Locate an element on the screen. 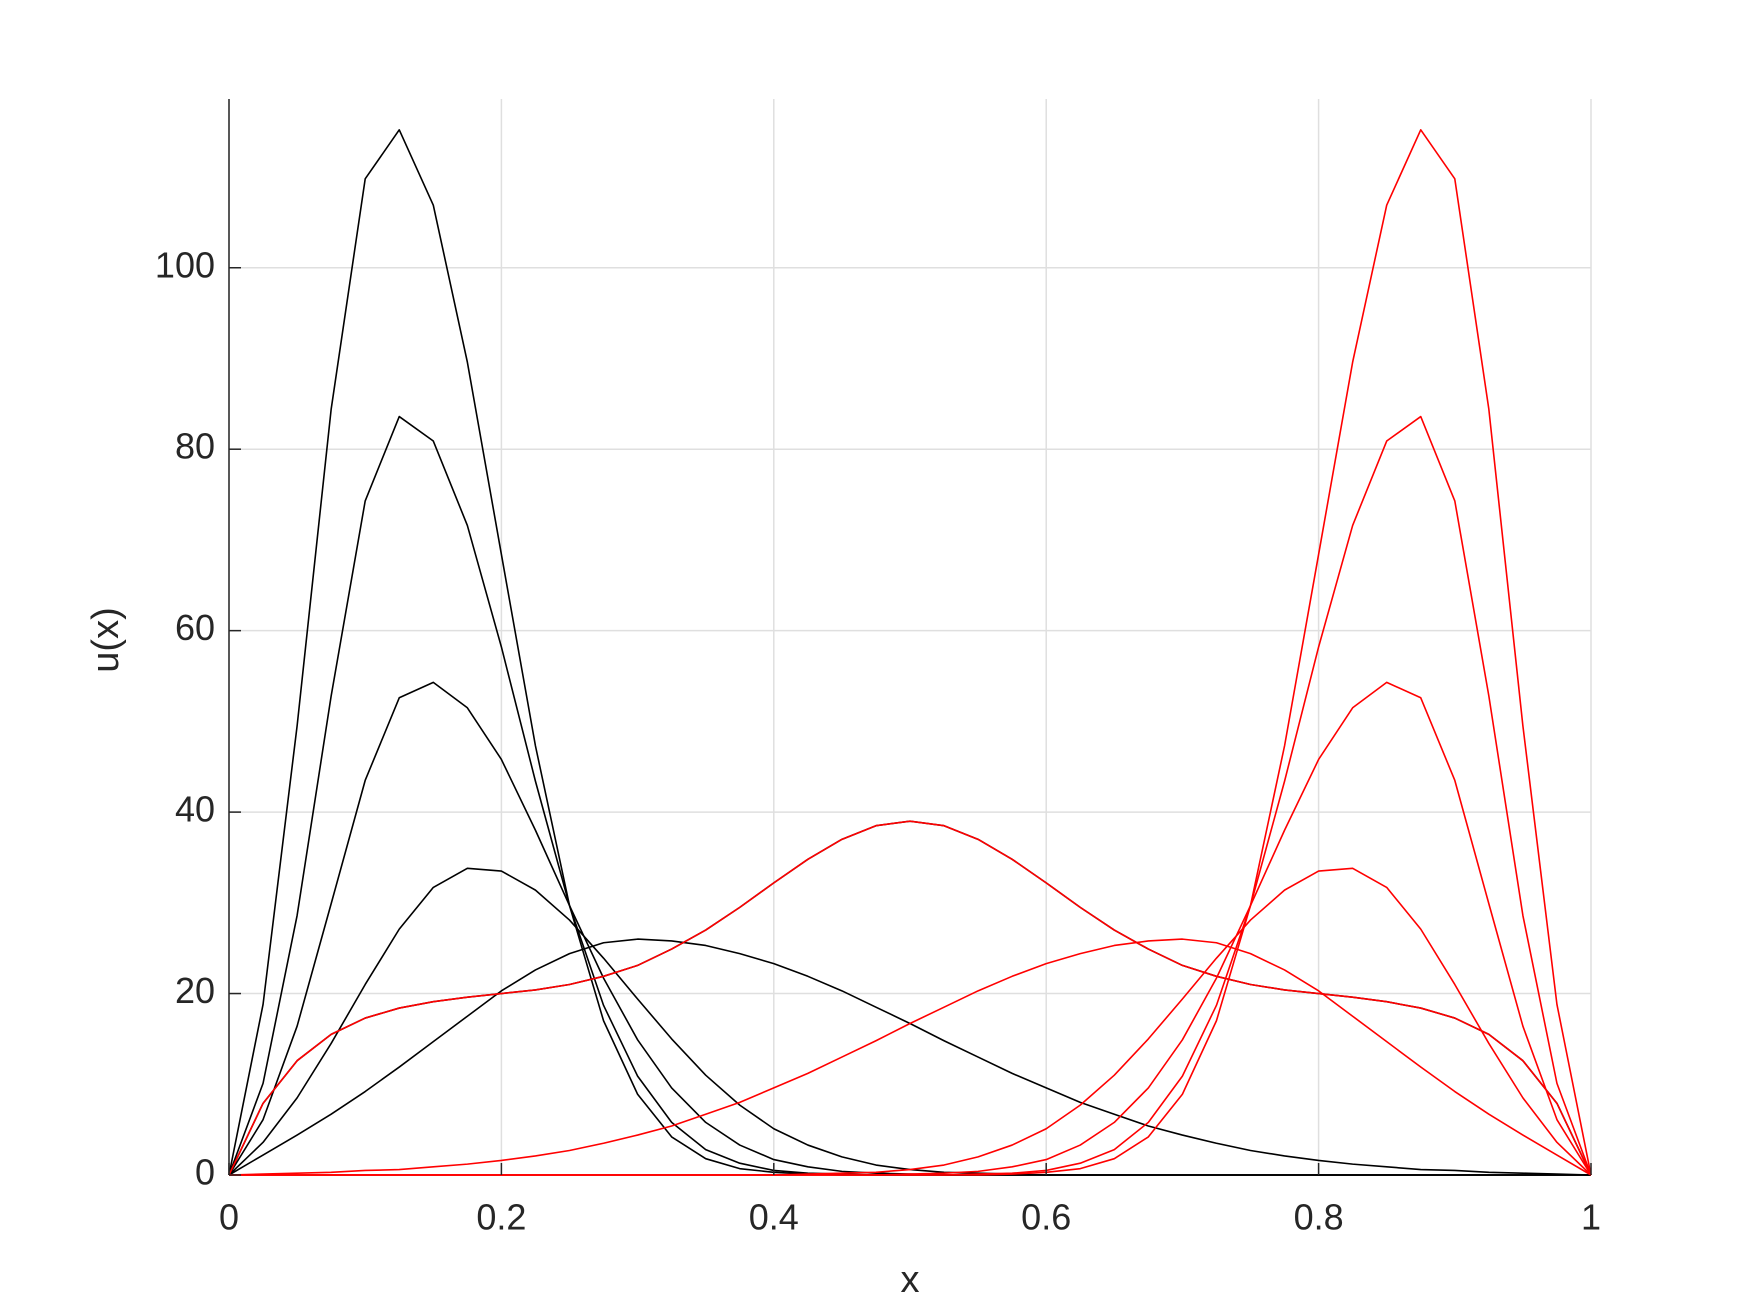 This screenshot has height=1313, width=1750. y-tick-label: 0 is located at coordinates (205, 1172).